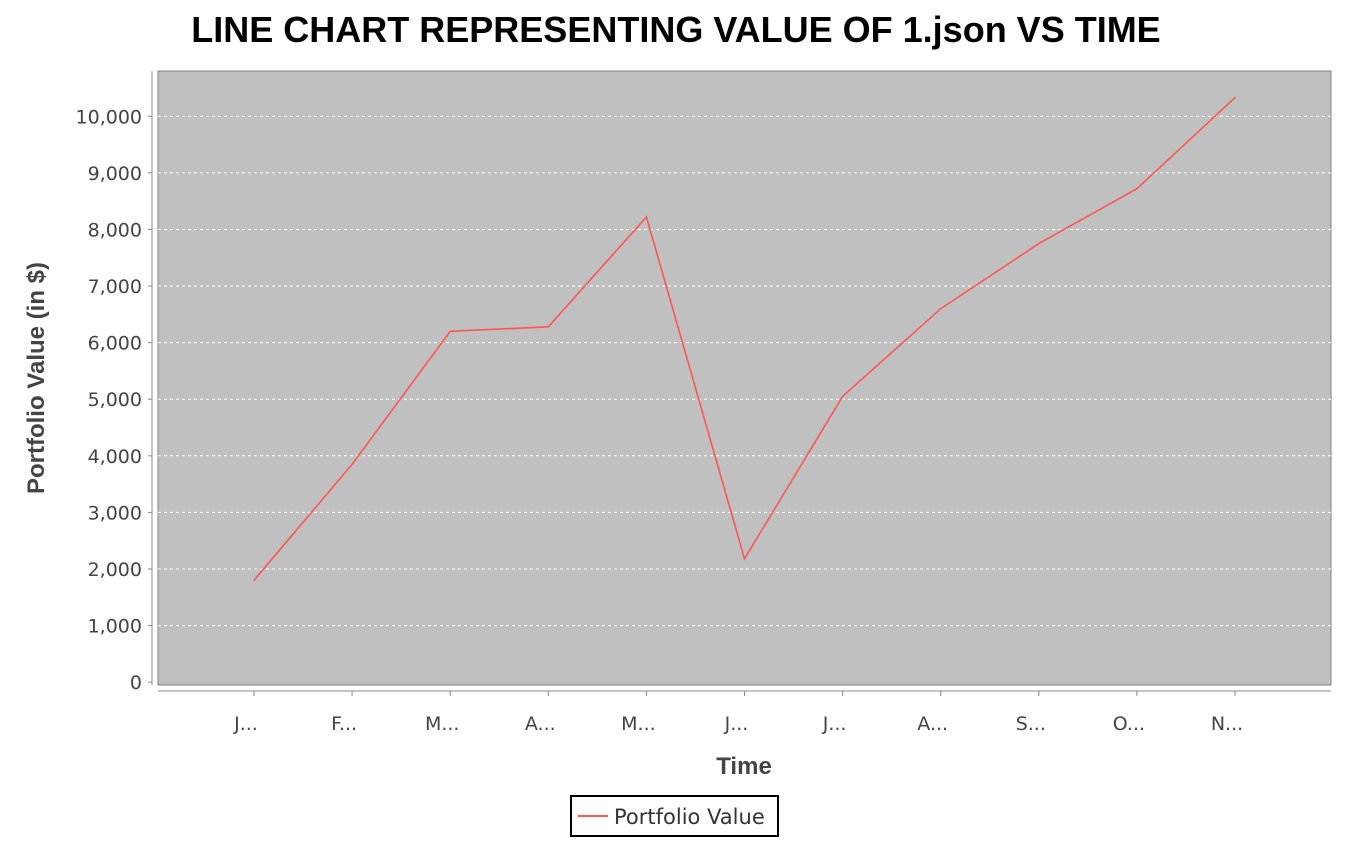 The height and width of the screenshot is (842, 1358). What do you see at coordinates (115, 287) in the screenshot?
I see `y-tick-label: 7,000` at bounding box center [115, 287].